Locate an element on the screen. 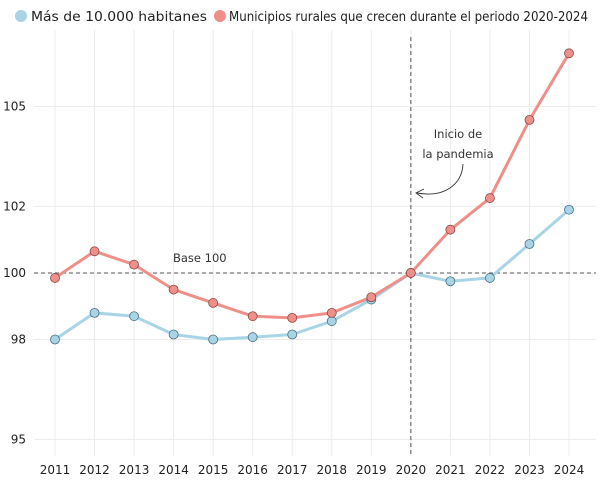 Image resolution: width=600 pixels, height=480 pixels. x-tick-label: 2016 is located at coordinates (252, 470).